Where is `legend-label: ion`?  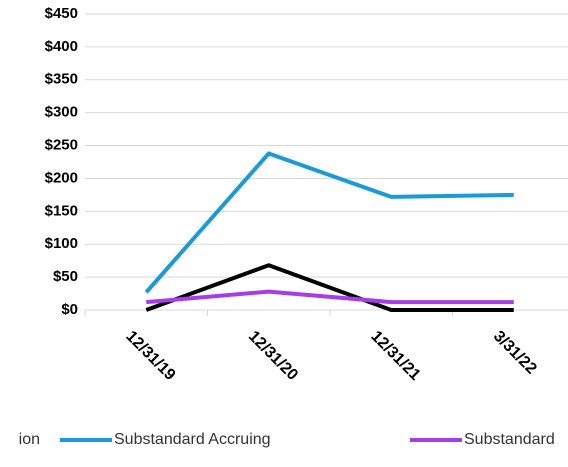
legend-label: ion is located at coordinates (29, 439).